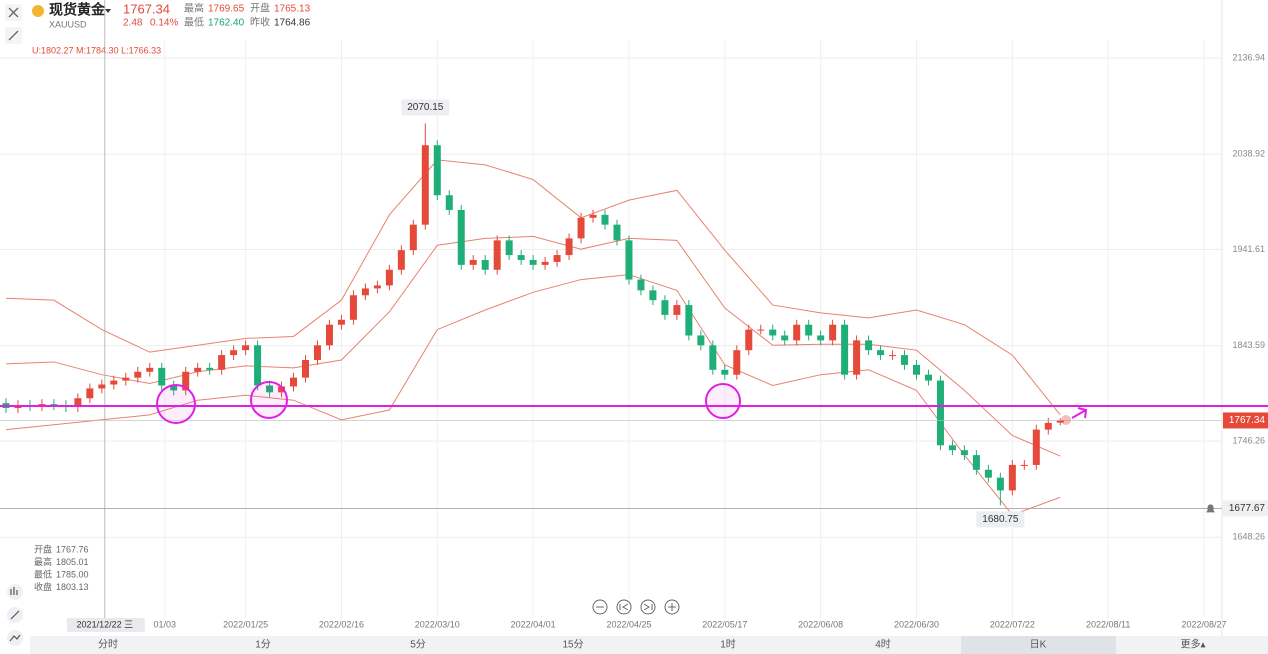 This screenshot has height=654, width=1268. What do you see at coordinates (43, 548) in the screenshot?
I see `ohlc-label: 开盘` at bounding box center [43, 548].